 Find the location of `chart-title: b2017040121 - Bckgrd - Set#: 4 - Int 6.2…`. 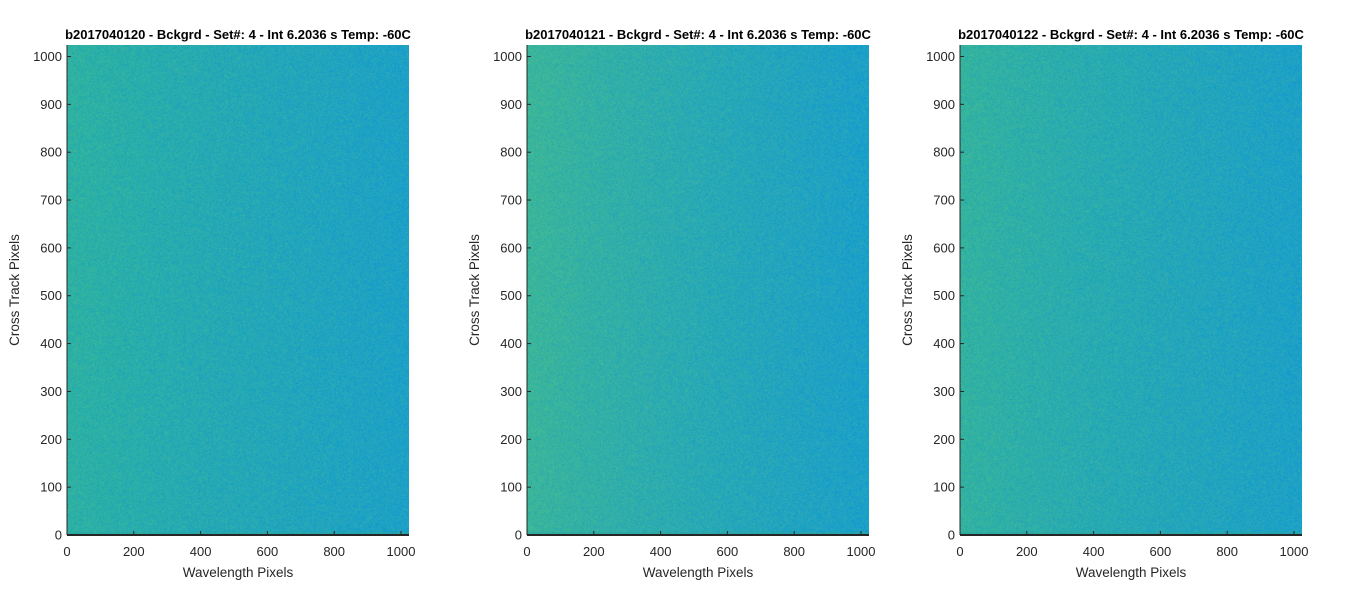

chart-title: b2017040121 - Bckgrd - Set#: 4 - Int 6.2… is located at coordinates (698, 34).